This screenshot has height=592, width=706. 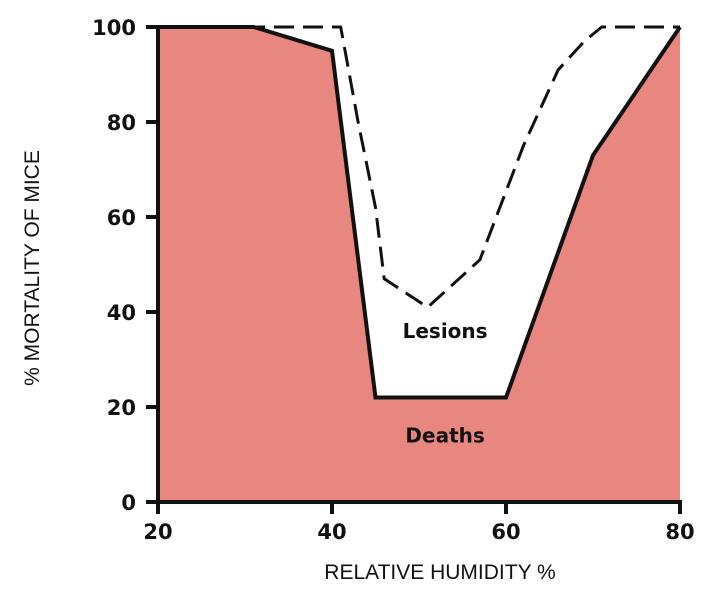 I want to click on y-tick-label: 80, so click(x=121, y=123).